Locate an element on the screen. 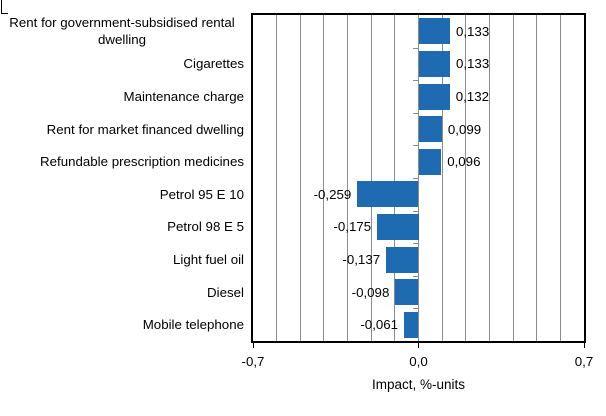 The height and width of the screenshot is (416, 606). category-label: Cigarettes is located at coordinates (213, 64).